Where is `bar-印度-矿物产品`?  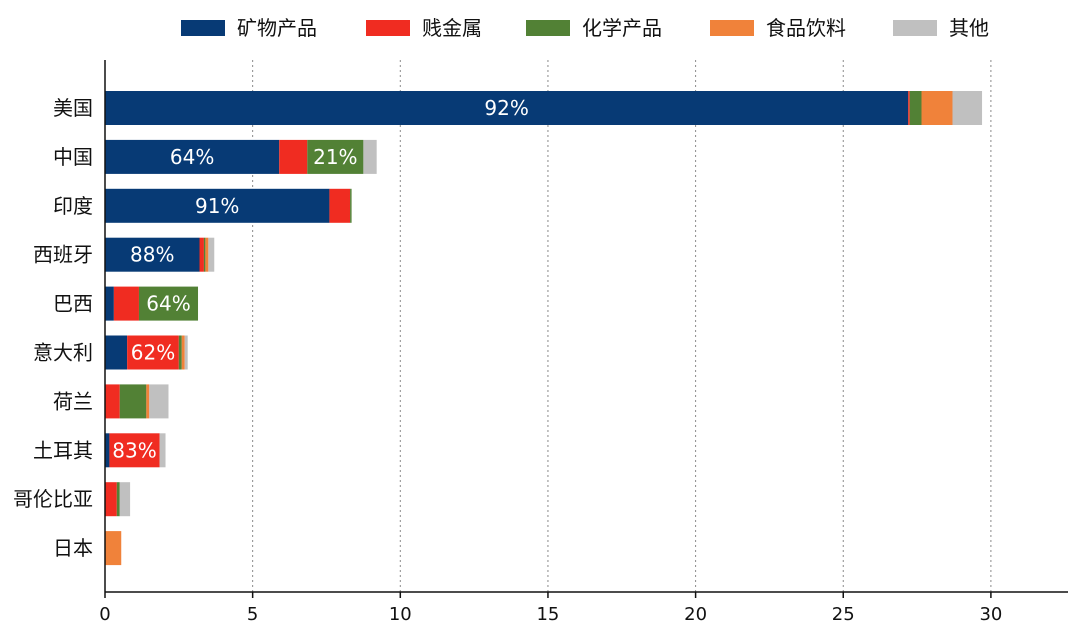
bar-印度-矿物产品 is located at coordinates (217, 205).